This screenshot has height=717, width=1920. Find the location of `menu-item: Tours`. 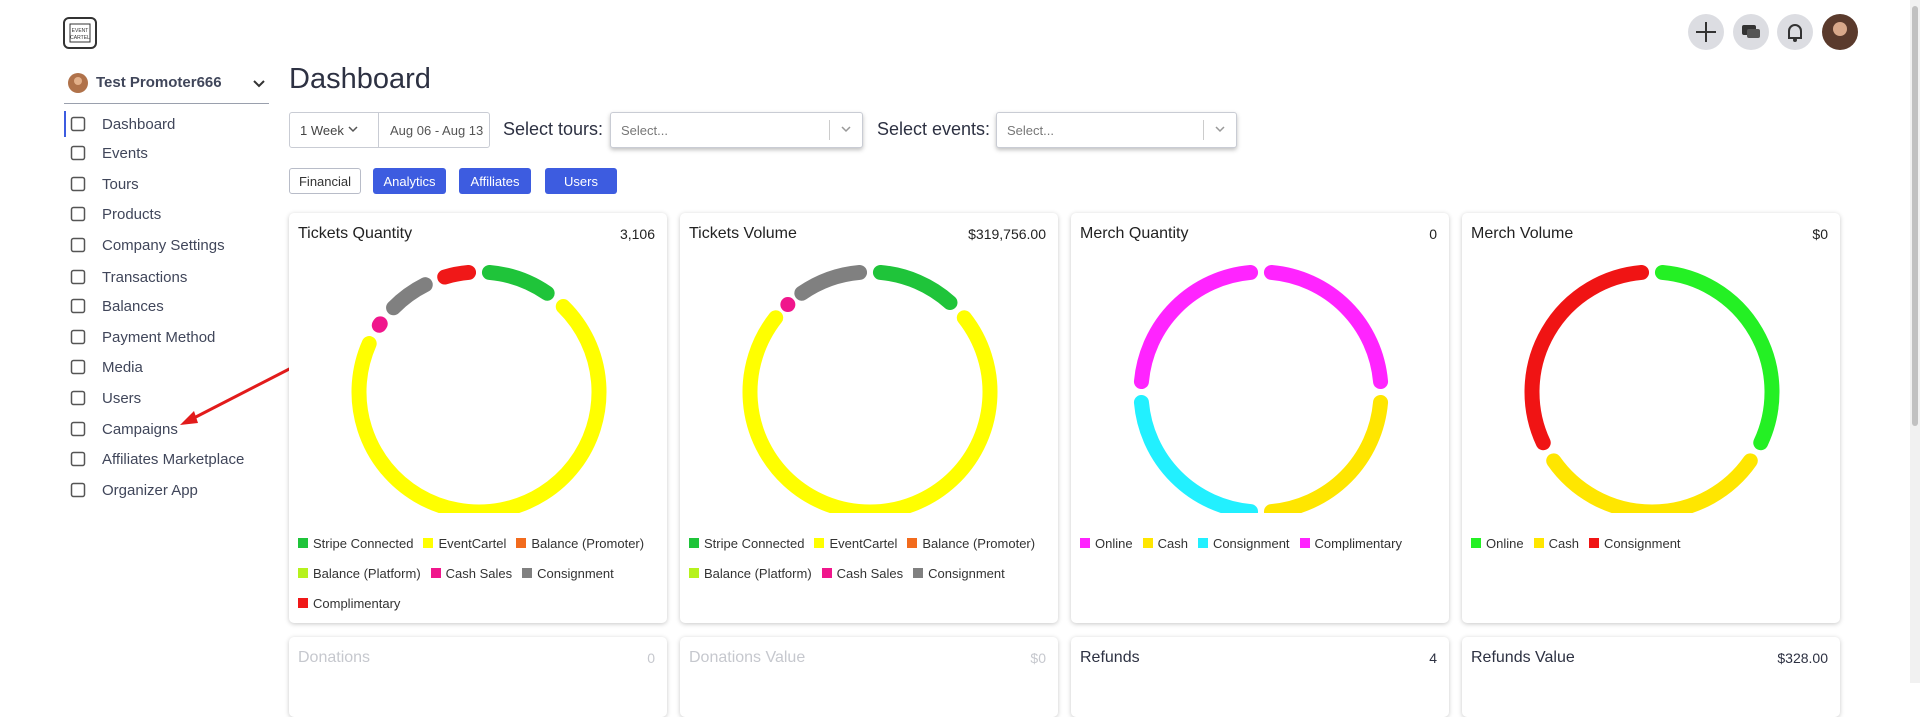

menu-item: Tours is located at coordinates (101, 184).